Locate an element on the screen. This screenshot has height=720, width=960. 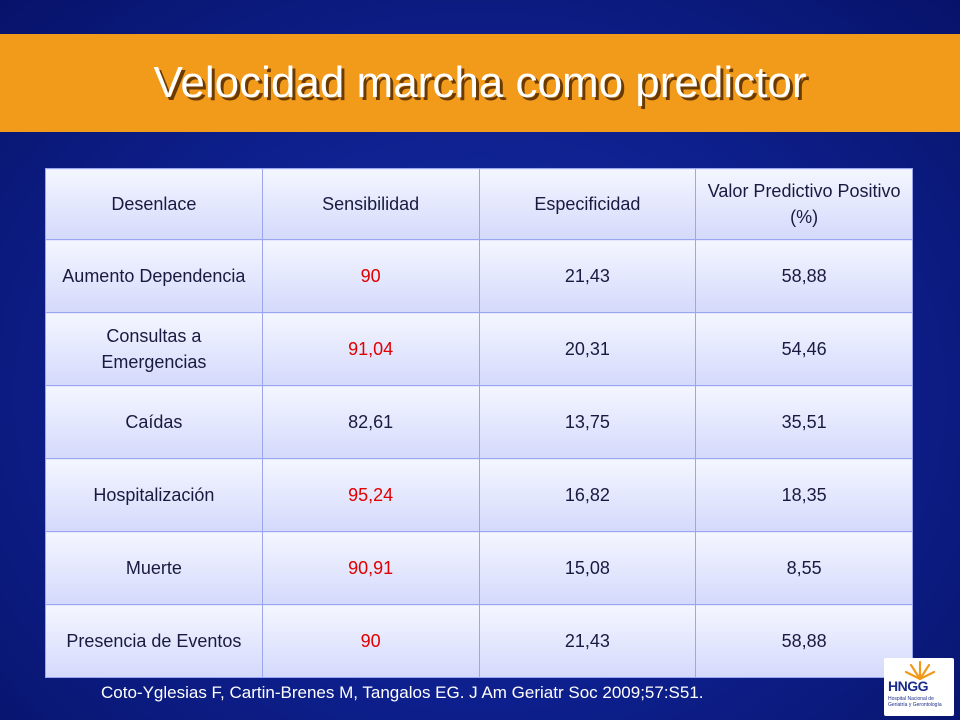
table-row: Muerte 90,91 15,08 8,55 is located at coordinates (479, 568).